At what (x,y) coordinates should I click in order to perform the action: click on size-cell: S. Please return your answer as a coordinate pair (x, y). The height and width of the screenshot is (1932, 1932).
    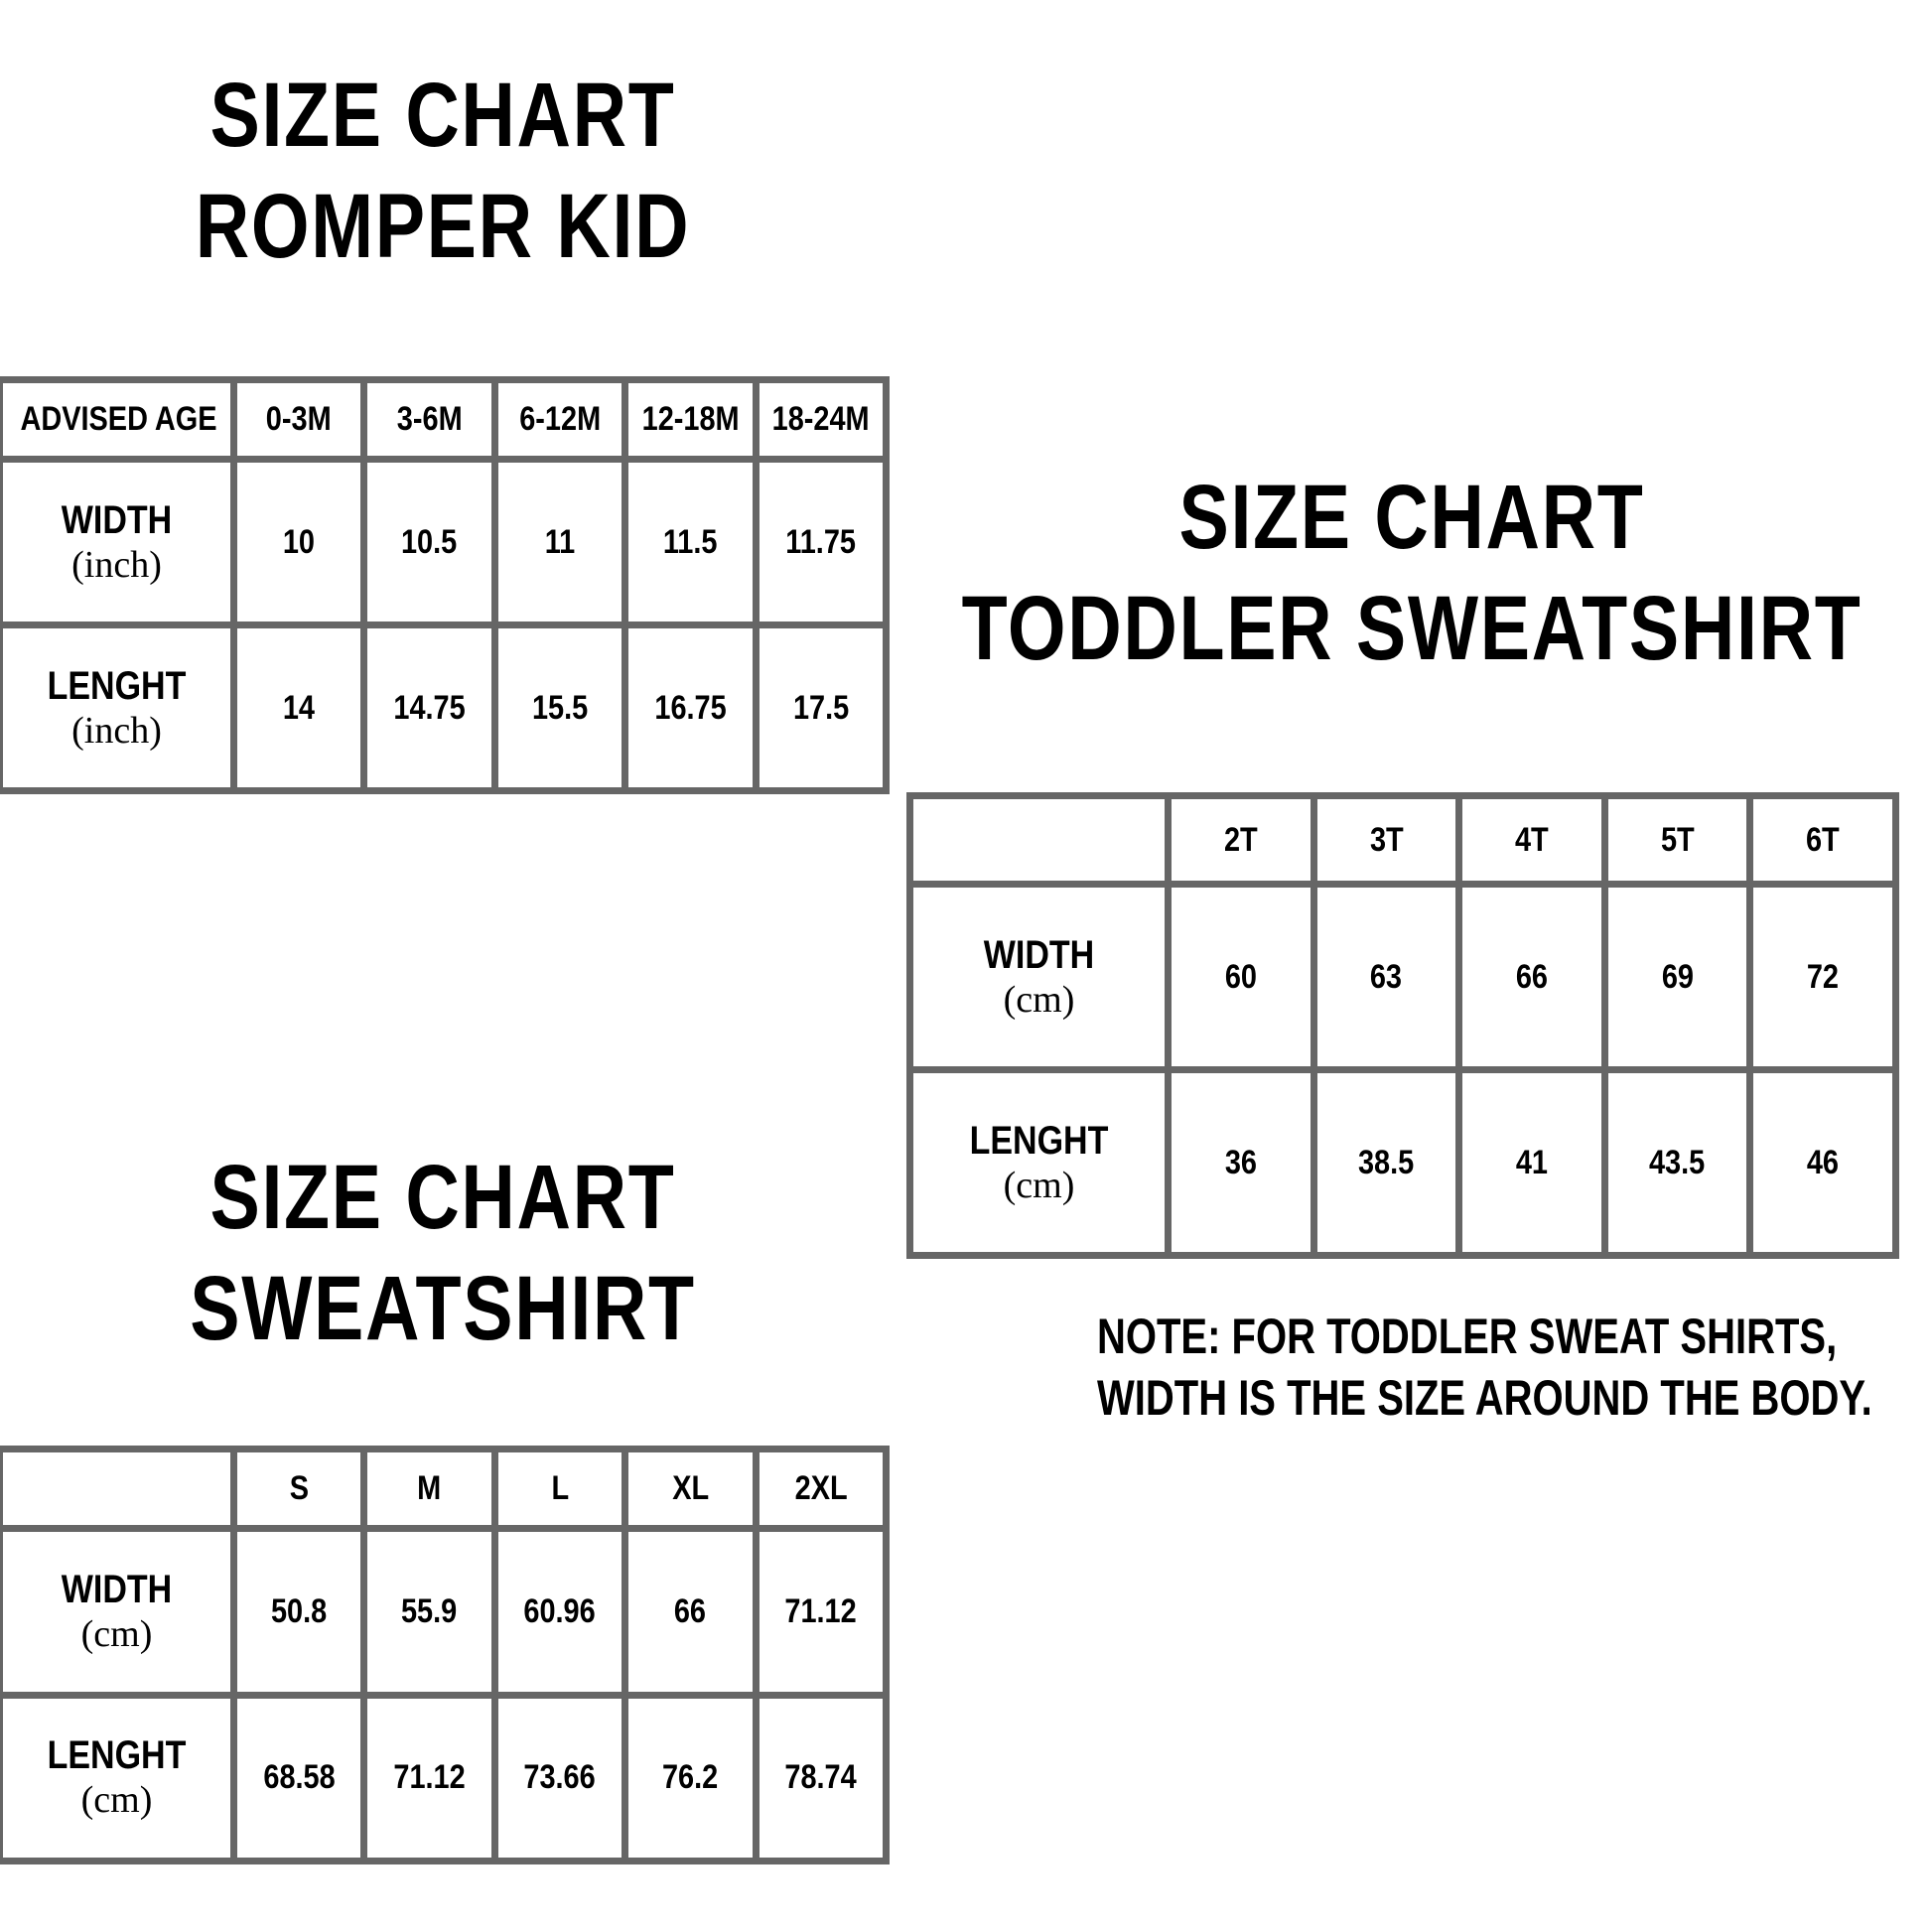
    Looking at the image, I should click on (298, 1489).